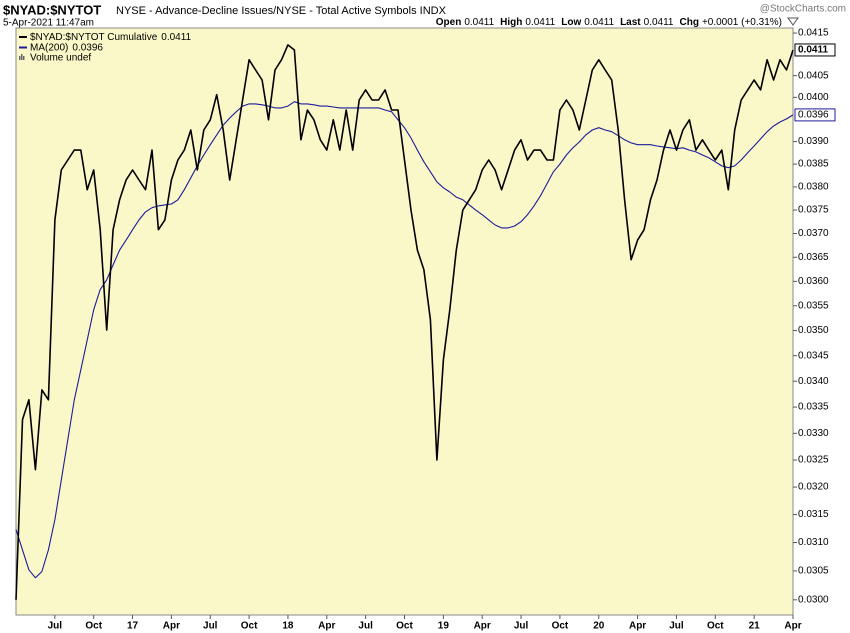 The width and height of the screenshot is (850, 633). What do you see at coordinates (511, 22) in the screenshot?
I see `quote-label: High` at bounding box center [511, 22].